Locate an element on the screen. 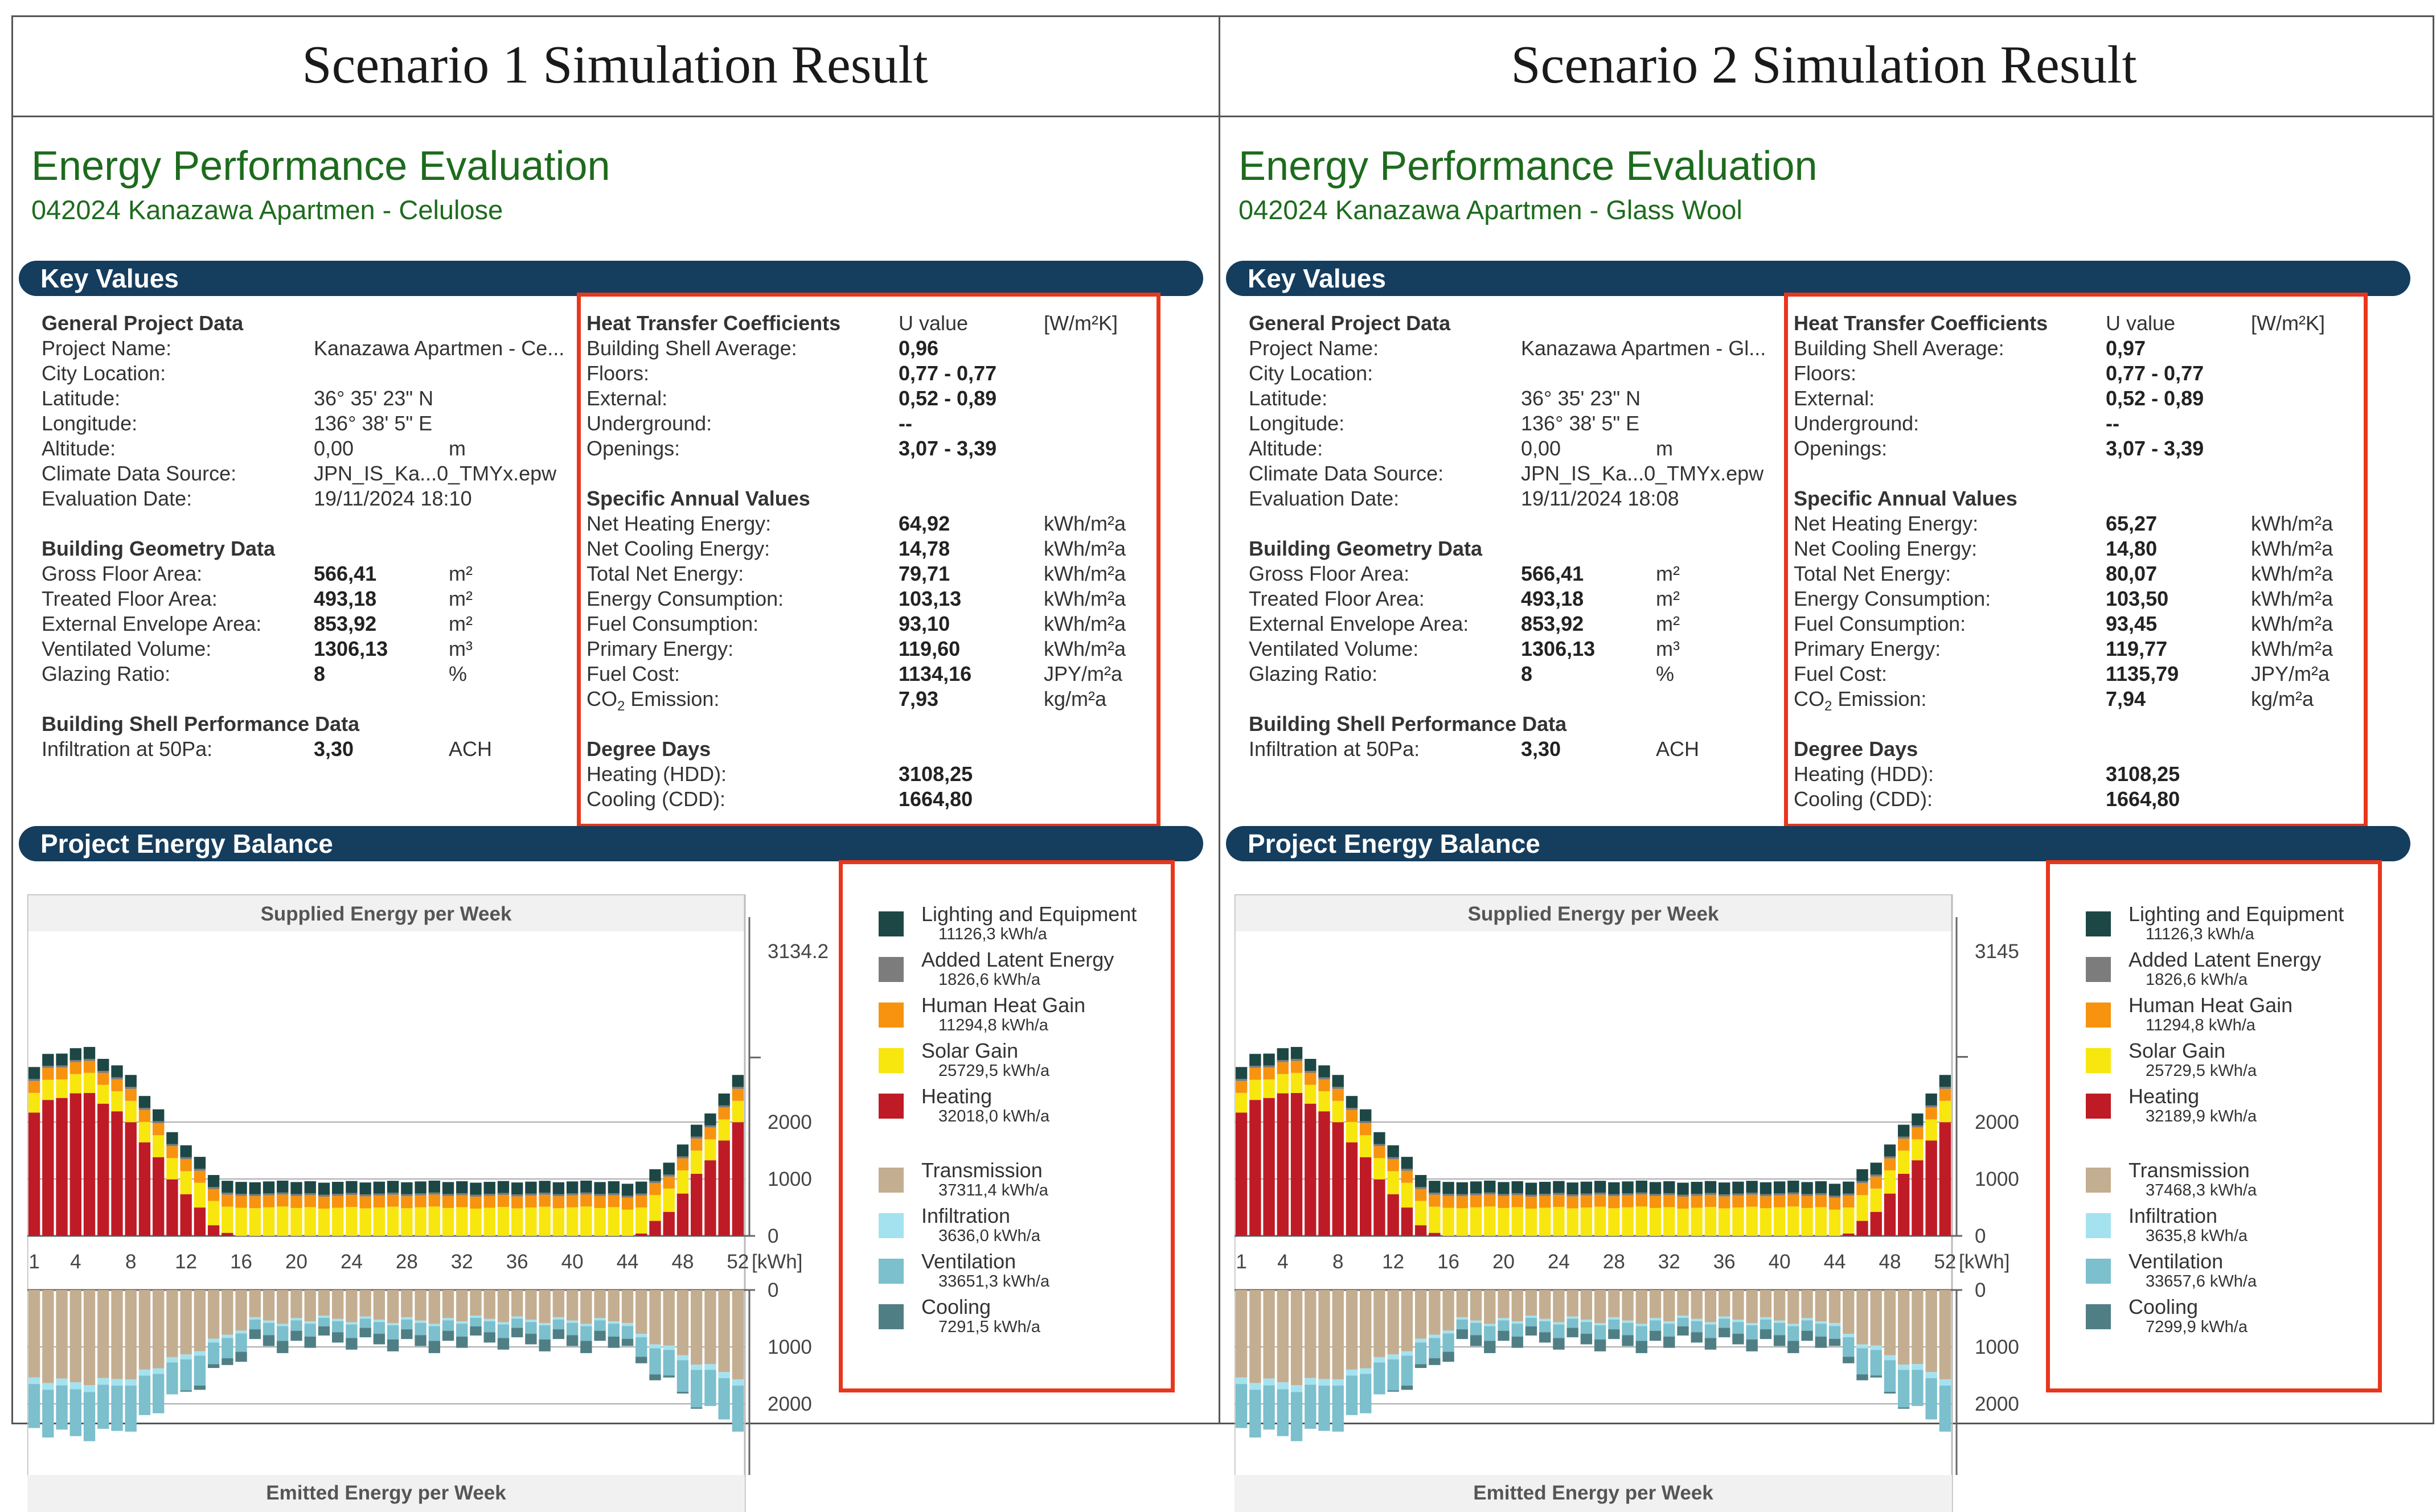 The image size is (2436, 1512). co2-value: 7,93 is located at coordinates (919, 698).